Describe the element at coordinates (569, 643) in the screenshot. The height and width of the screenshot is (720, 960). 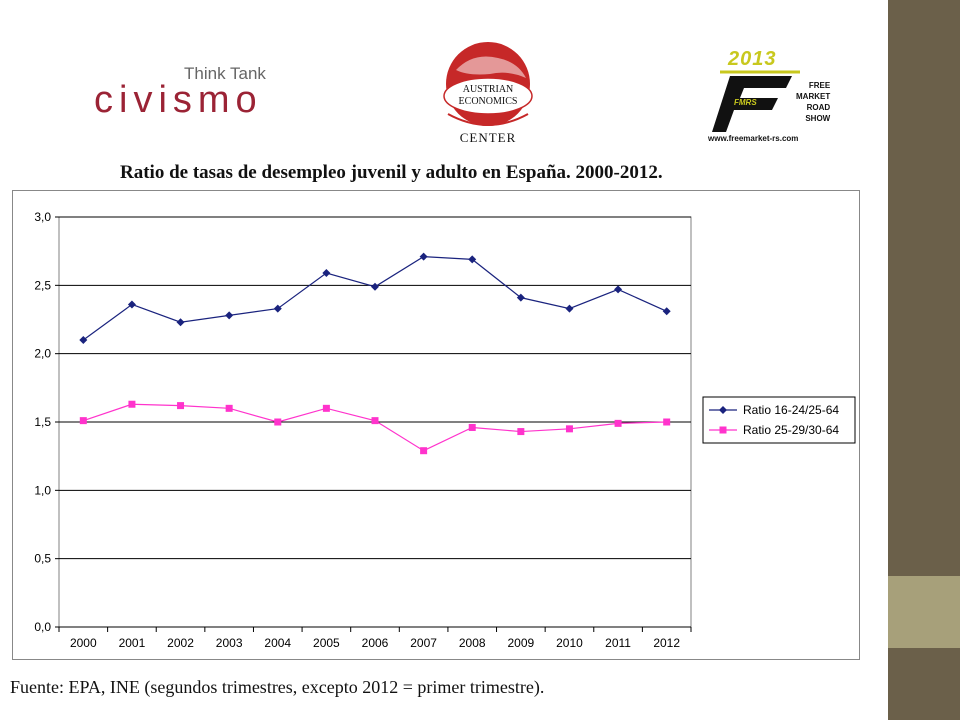
I see `x-tick-label: 2010` at that location.